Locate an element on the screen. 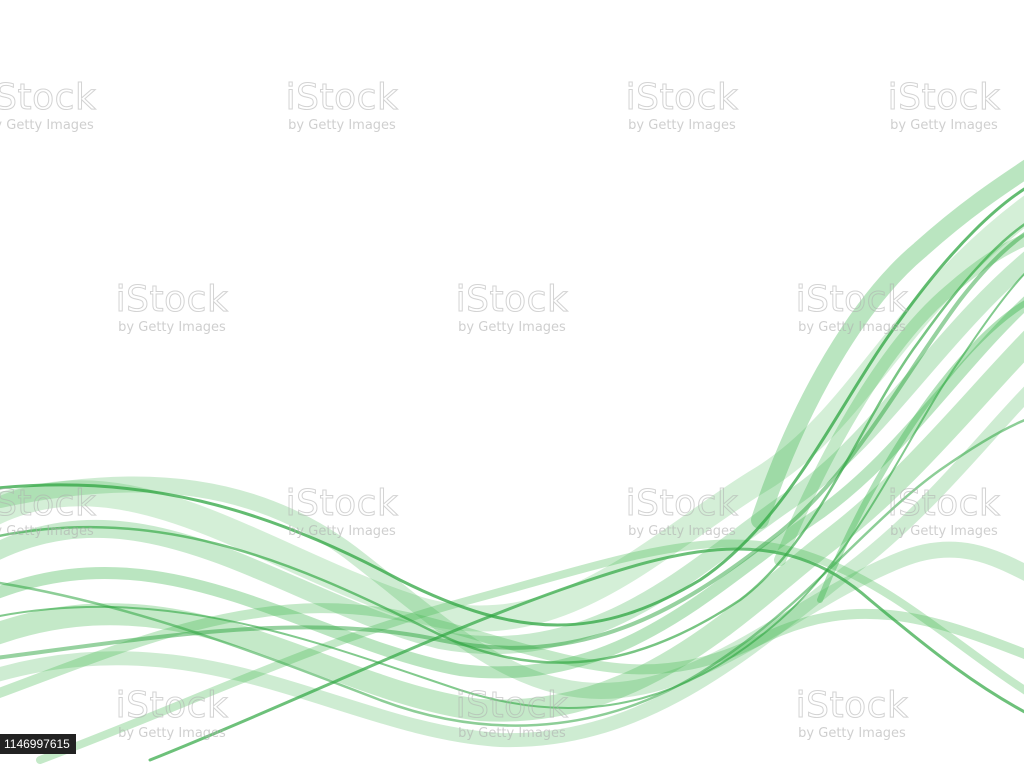 Image resolution: width=1024 pixels, height=768 pixels. image-id-label: 1146997615 is located at coordinates (38, 744).